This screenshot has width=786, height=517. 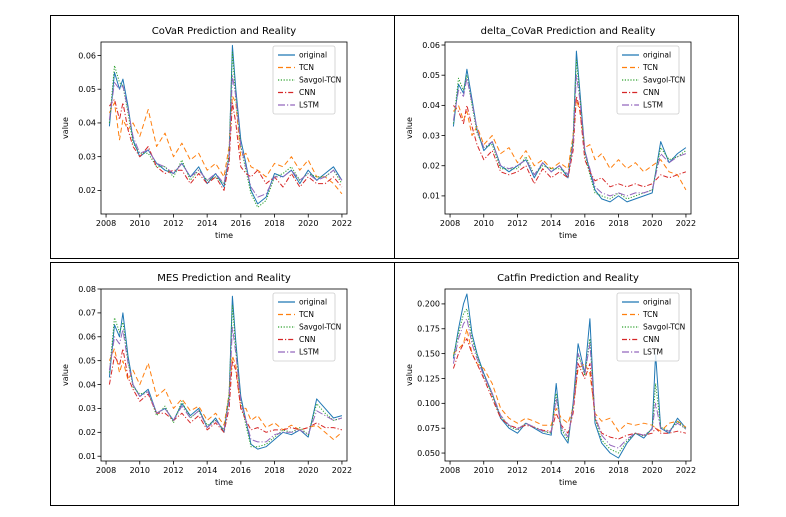 What do you see at coordinates (428, 353) in the screenshot?
I see `y-tick-label: 0.150` at bounding box center [428, 353].